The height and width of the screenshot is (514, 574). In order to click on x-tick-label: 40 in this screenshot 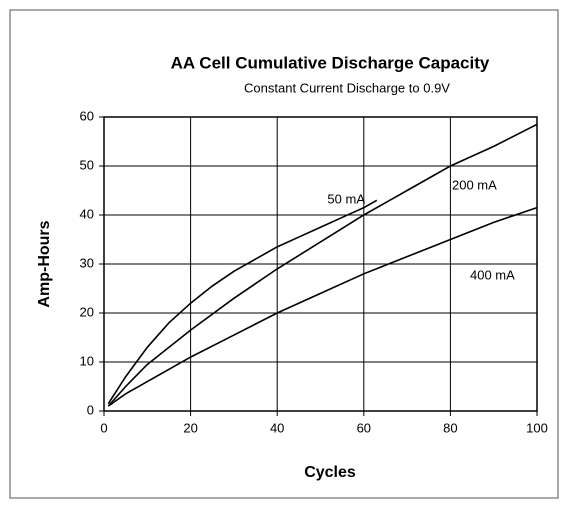, I will do `click(277, 427)`.